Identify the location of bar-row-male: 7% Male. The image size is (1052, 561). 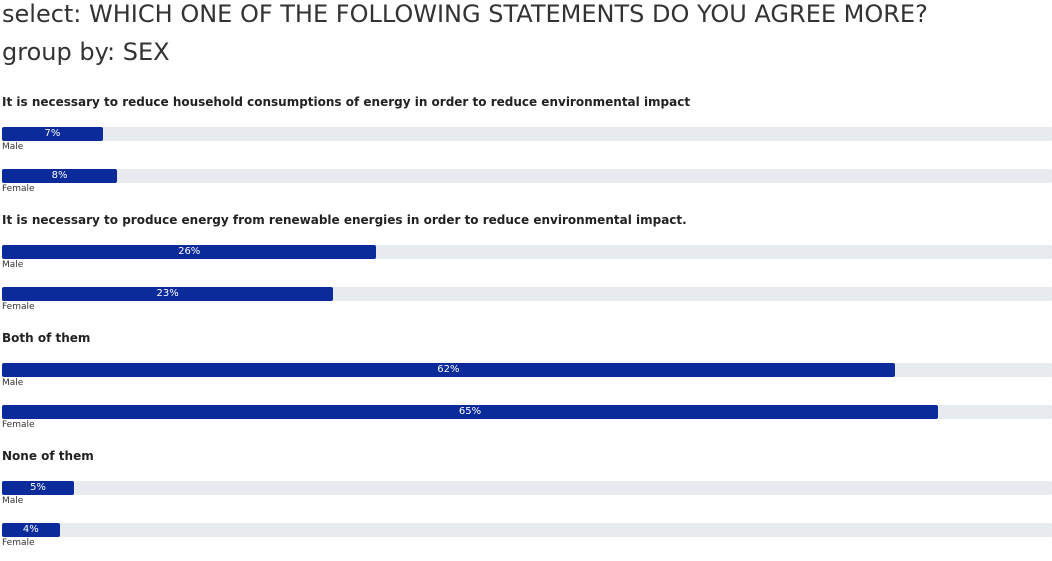
(527, 141).